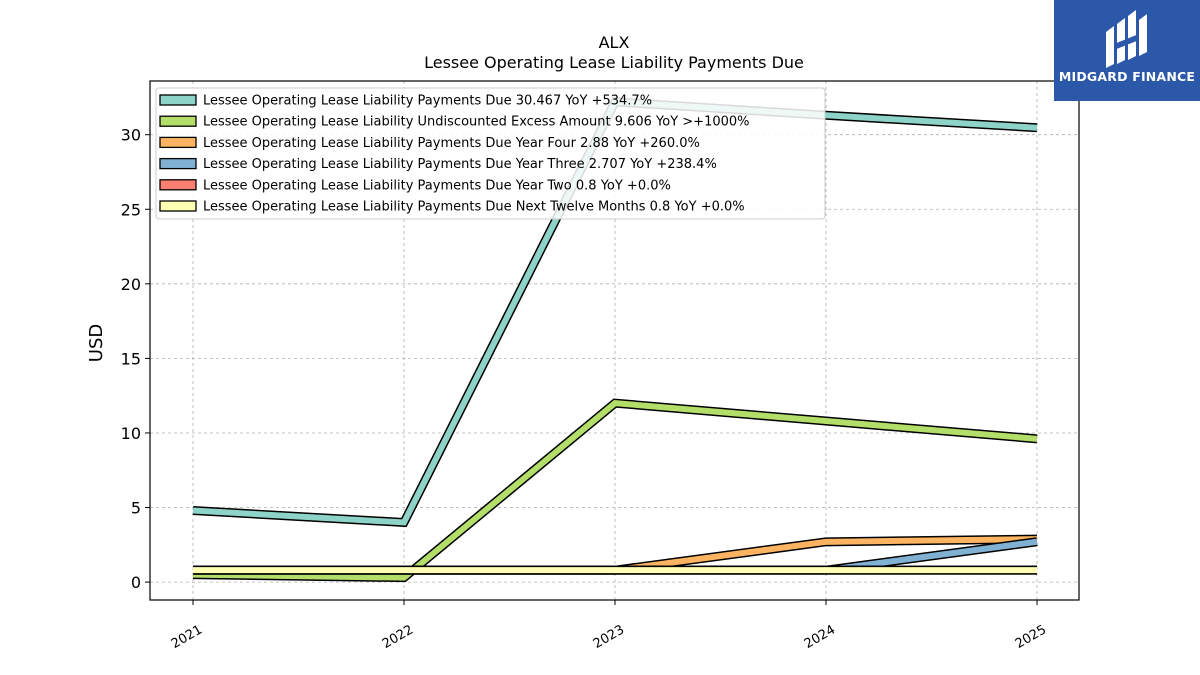 Image resolution: width=1200 pixels, height=675 pixels. What do you see at coordinates (131, 135) in the screenshot?
I see `y-tick-label: 30` at bounding box center [131, 135].